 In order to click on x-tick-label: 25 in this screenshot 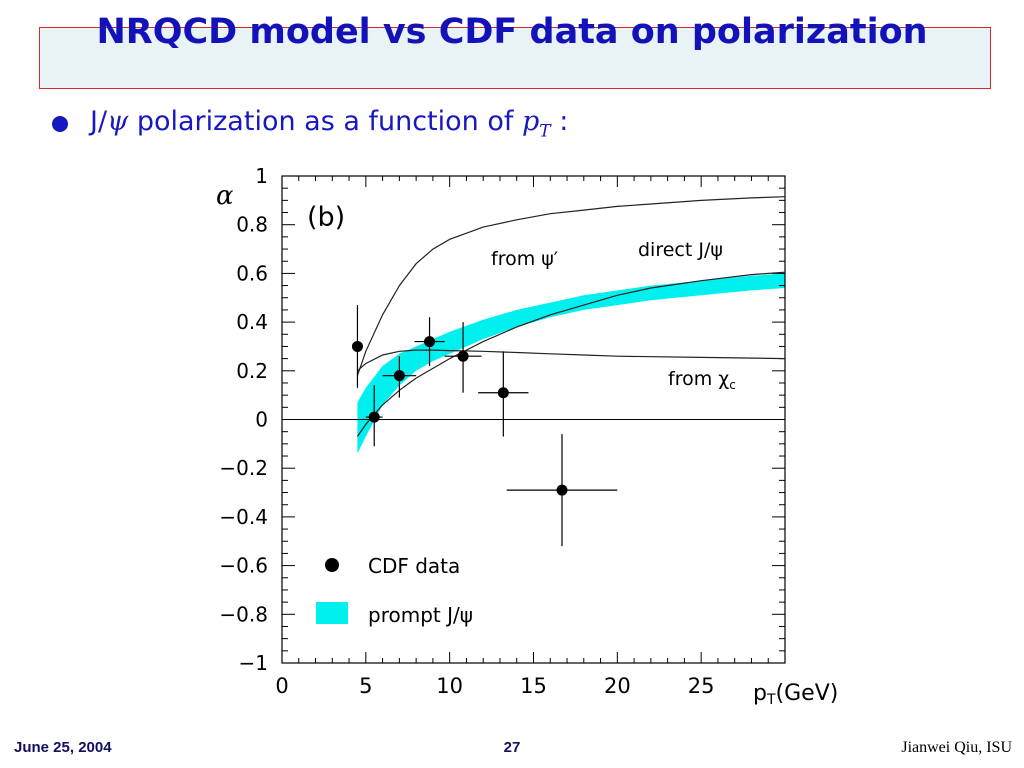, I will do `click(701, 686)`.